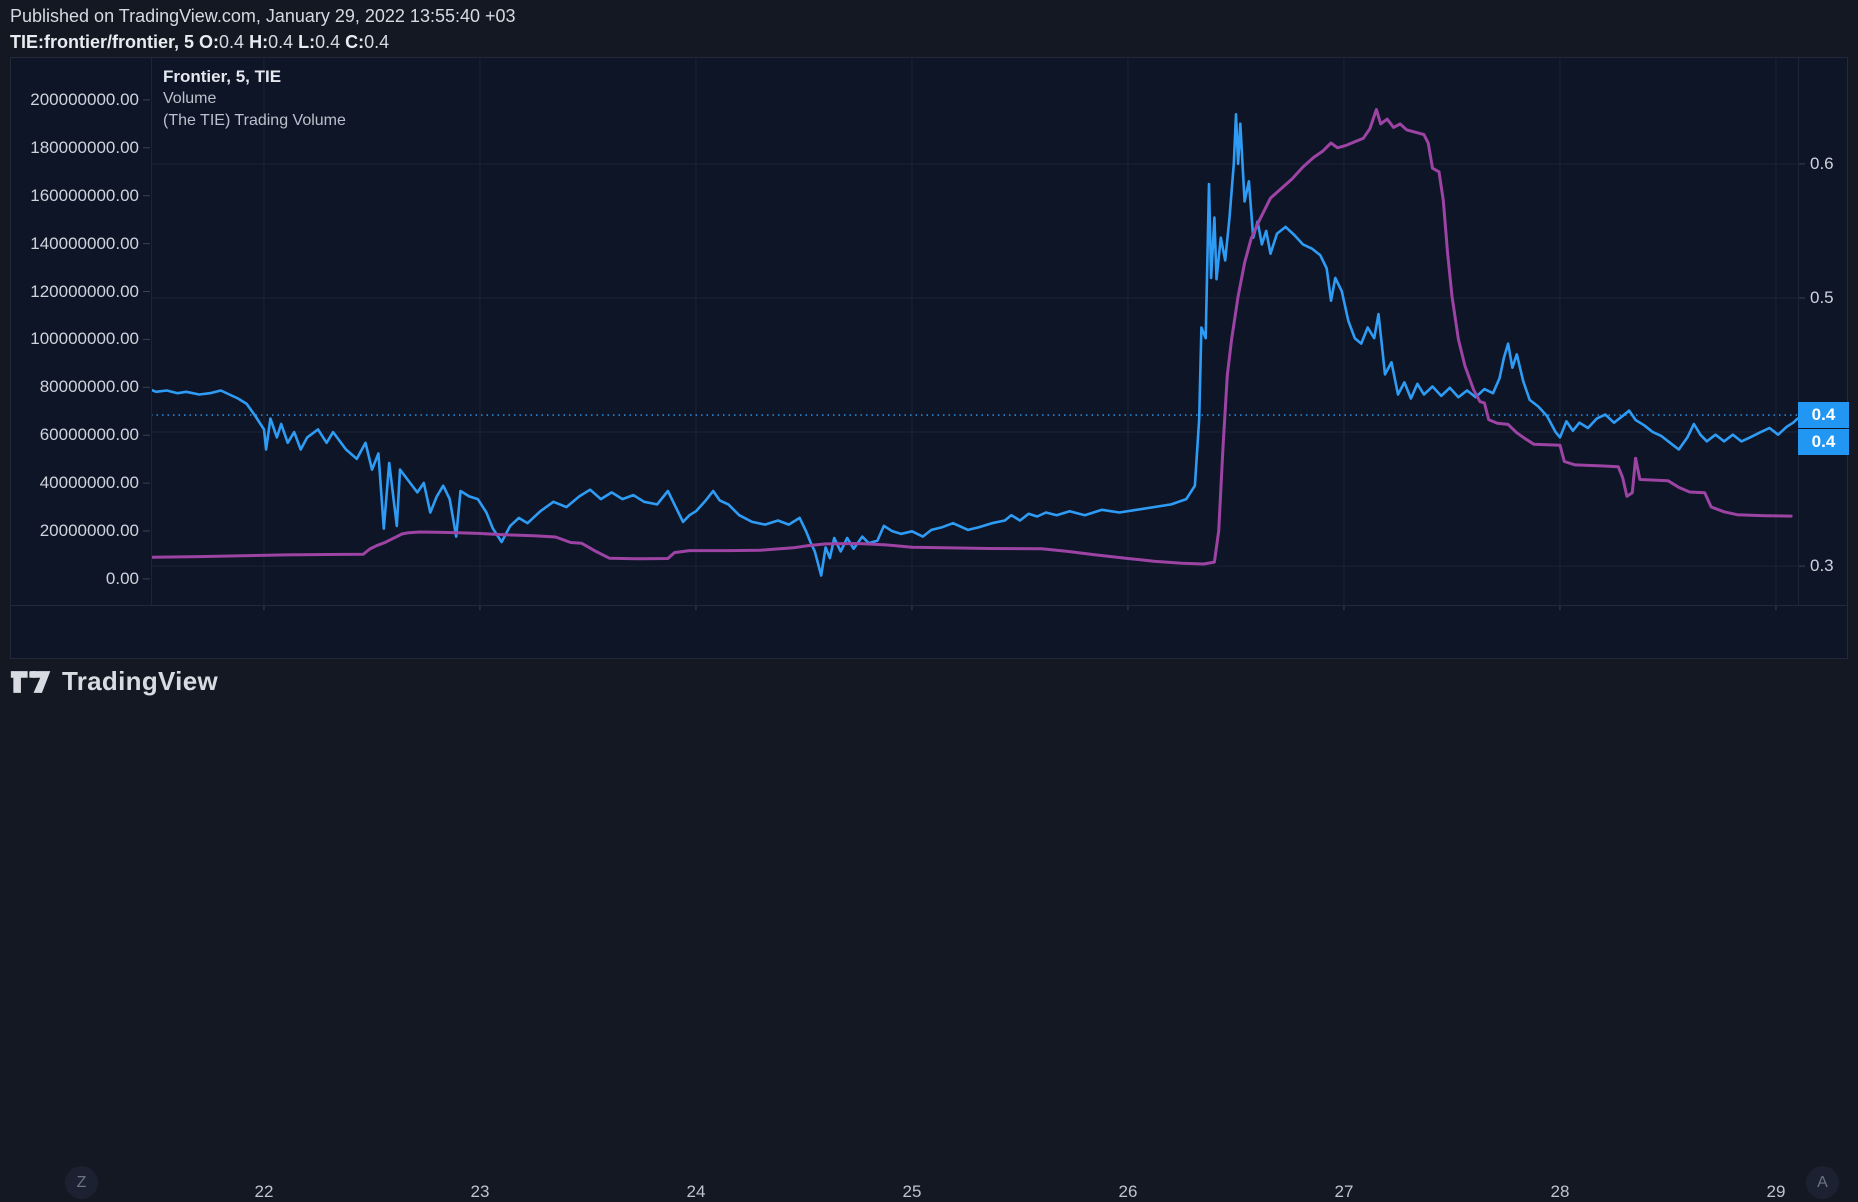 The width and height of the screenshot is (1858, 1202). Describe the element at coordinates (352, 42) in the screenshot. I see `ohlc-label: C:` at that location.